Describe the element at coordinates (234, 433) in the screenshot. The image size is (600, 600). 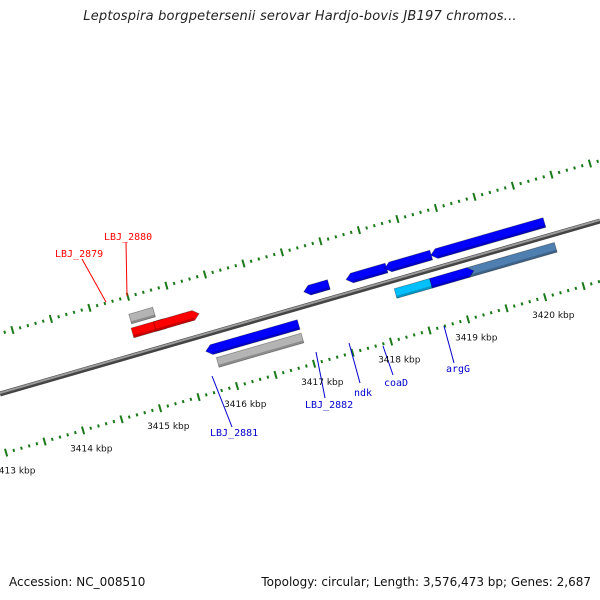
I see `gene-label-lbj-2881: LBJ_2881` at that location.